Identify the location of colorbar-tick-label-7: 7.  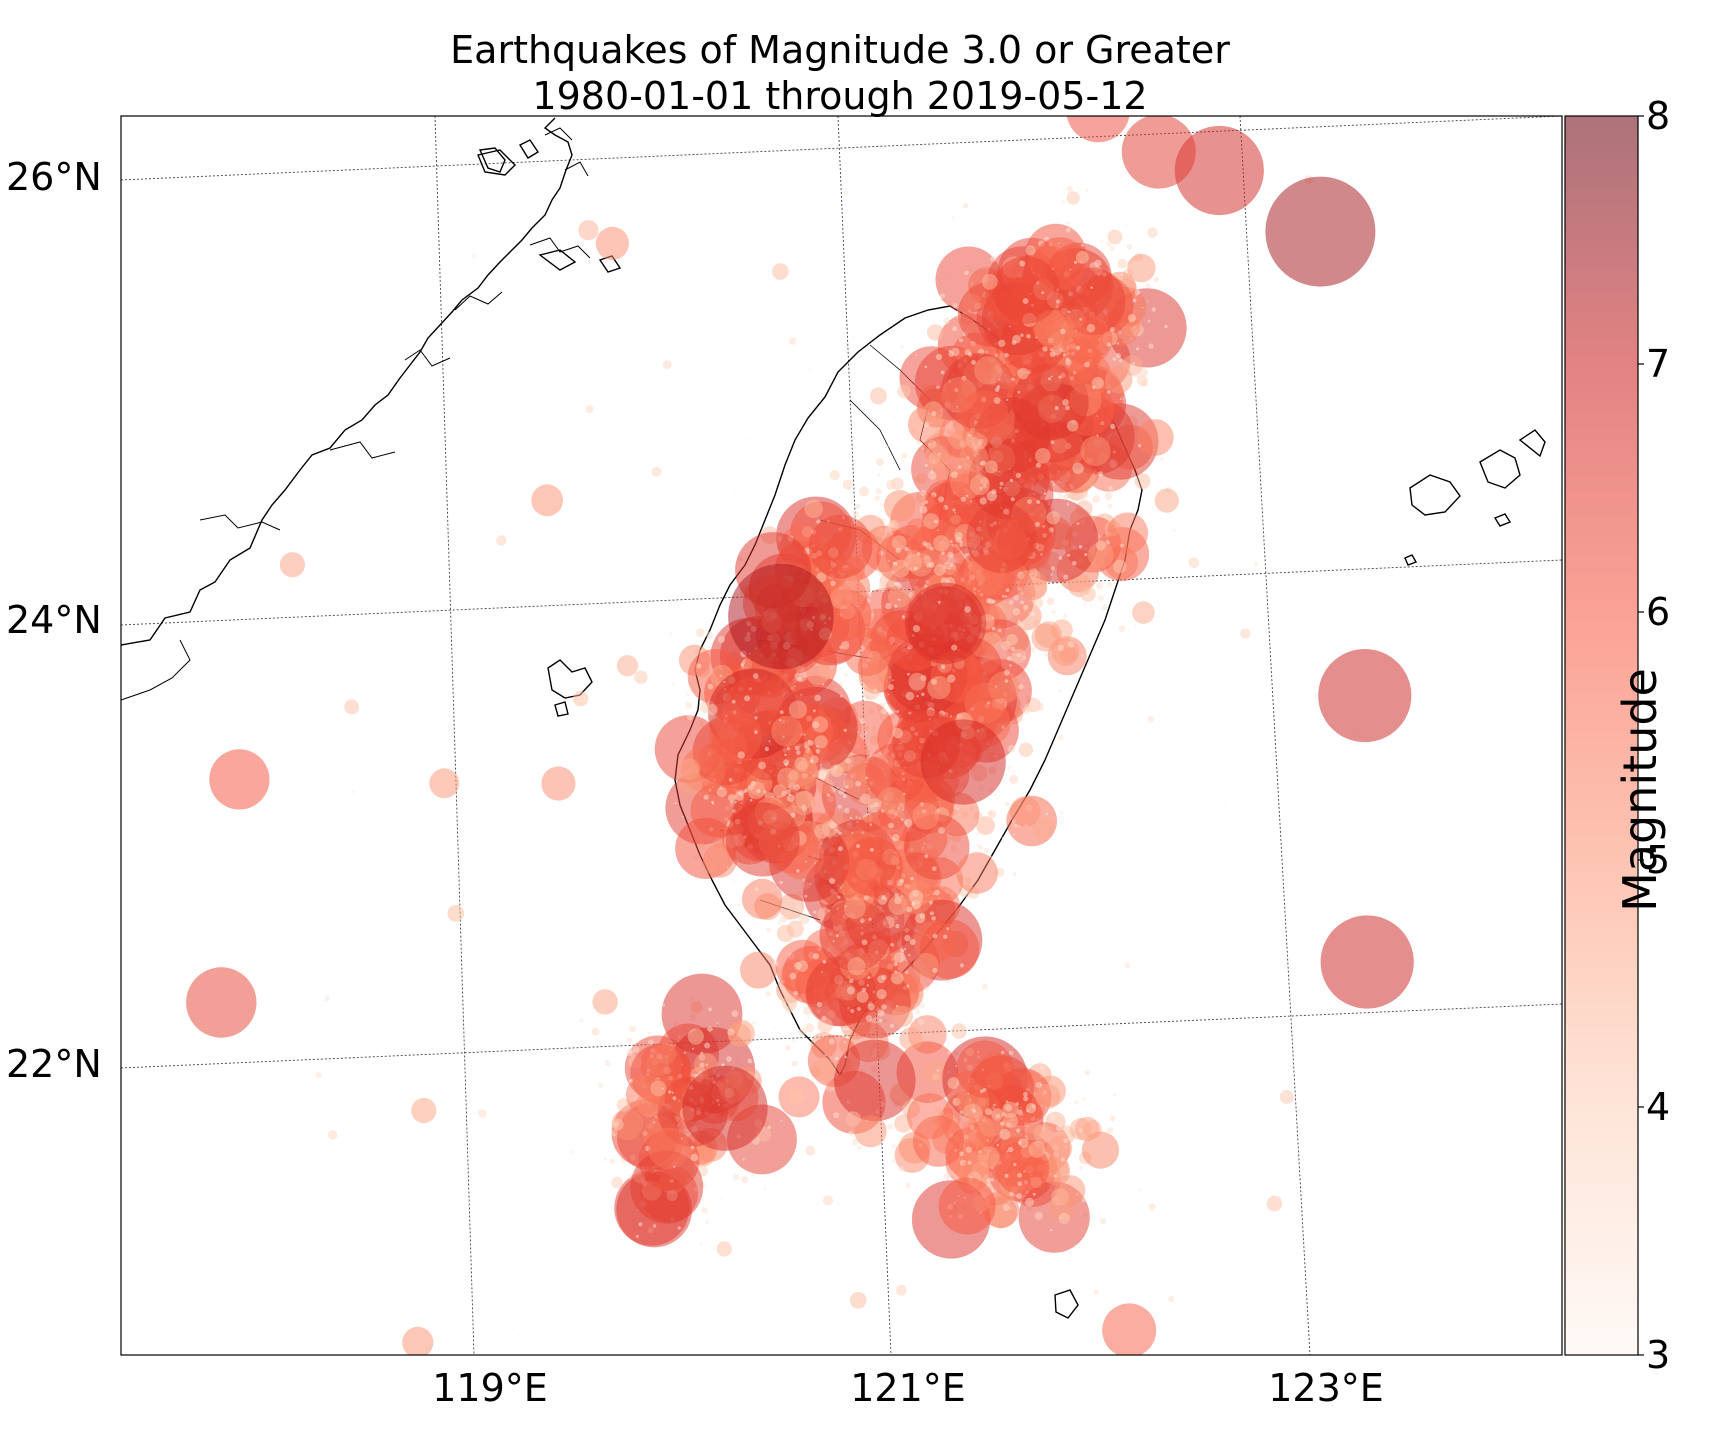
(1658, 364).